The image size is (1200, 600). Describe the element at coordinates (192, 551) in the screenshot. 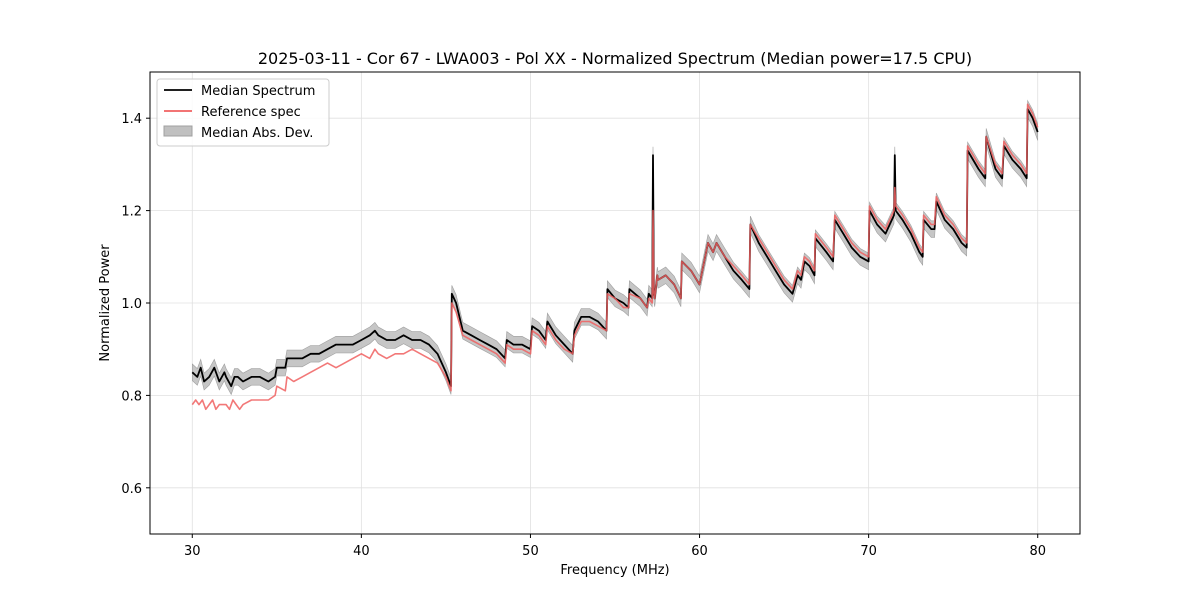

I see `x-tick-label: 30` at that location.